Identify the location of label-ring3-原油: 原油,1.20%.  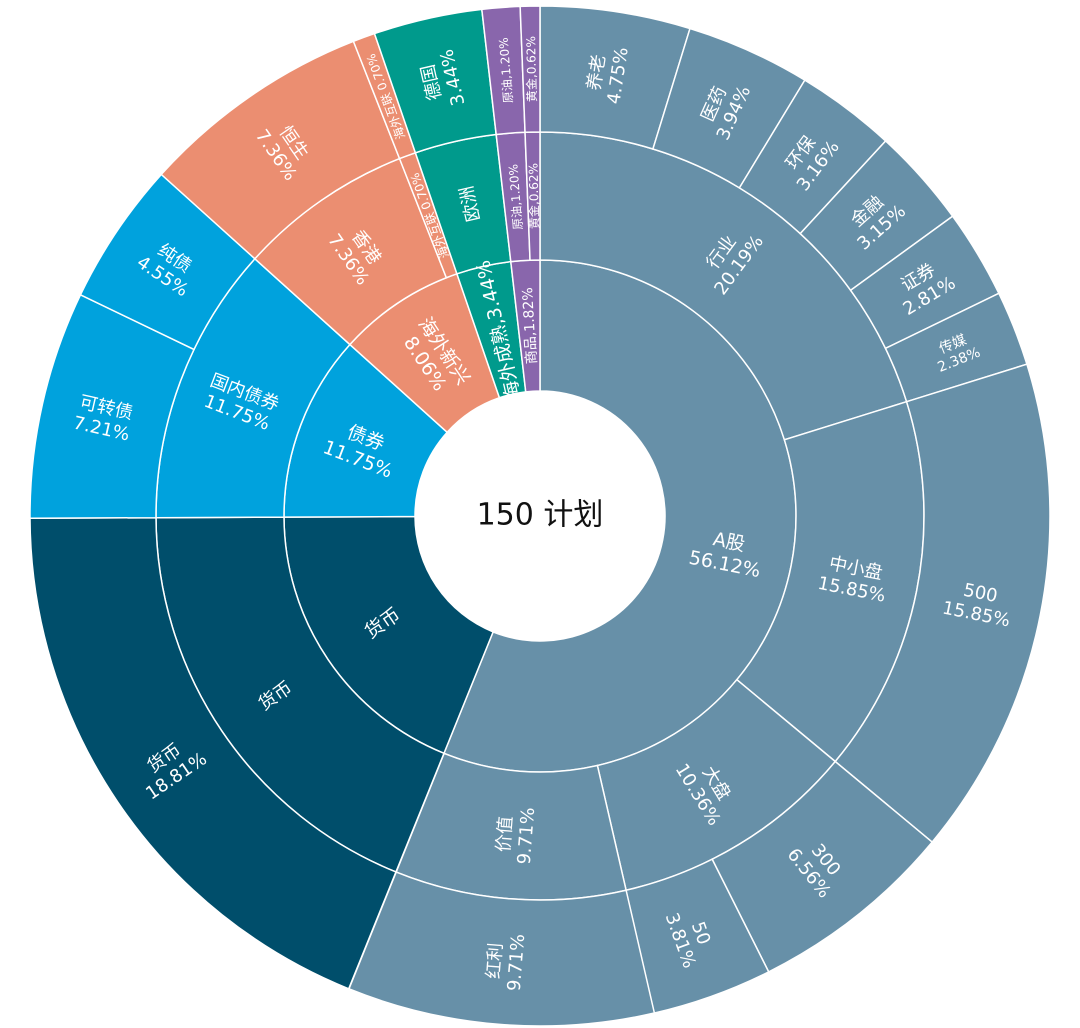
(506, 70).